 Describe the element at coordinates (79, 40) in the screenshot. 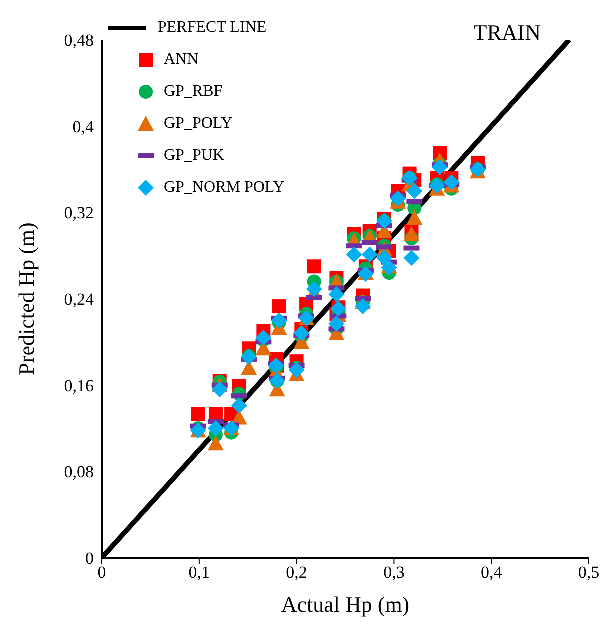

I see `y-tick-label: 0,48` at that location.